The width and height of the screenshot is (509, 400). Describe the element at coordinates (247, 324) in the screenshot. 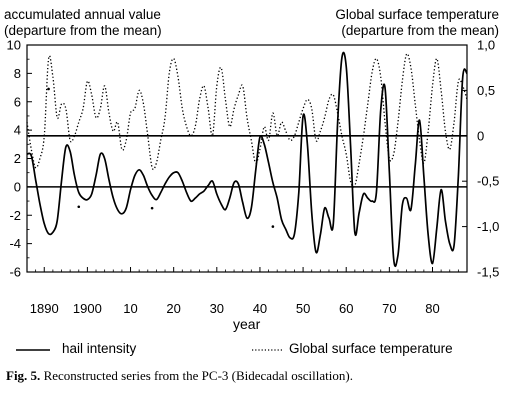

I see `x-axis-label: year` at that location.